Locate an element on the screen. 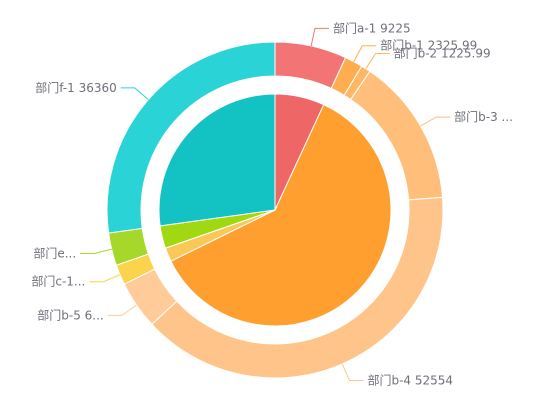 This screenshot has width=550, height=420. label-a-1: 部门a-1 9225 is located at coordinates (372, 27).